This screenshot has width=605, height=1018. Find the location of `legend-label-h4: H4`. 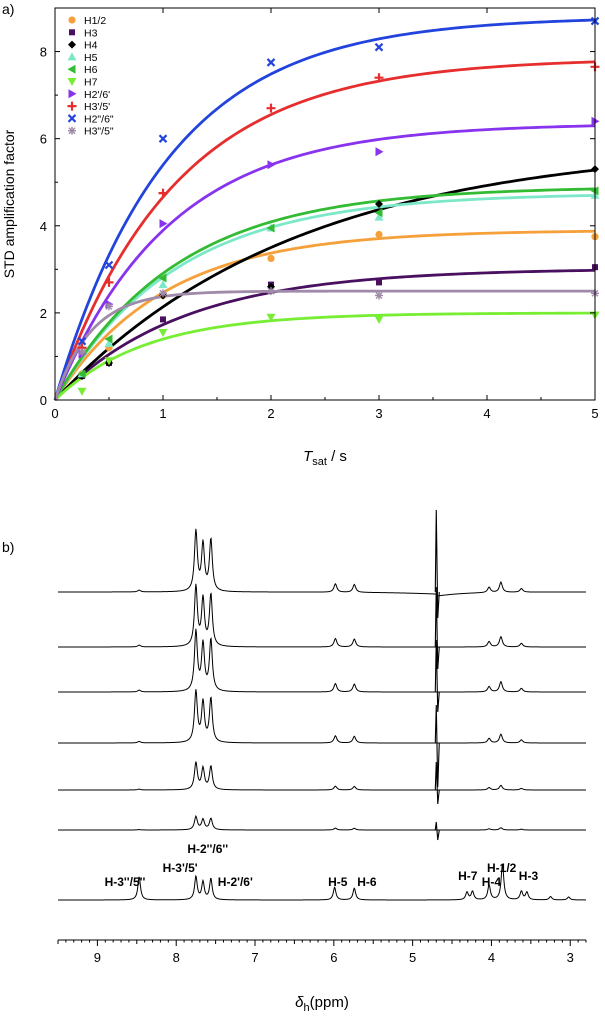

legend-label-h4: H4 is located at coordinates (91, 46).